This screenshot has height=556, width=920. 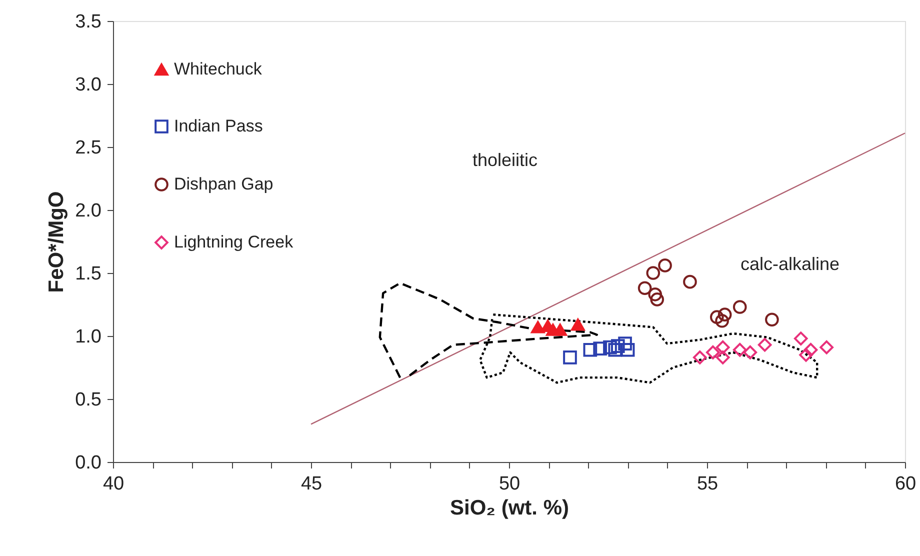 What do you see at coordinates (88, 274) in the screenshot?
I see `y-tick-label: 1.5` at bounding box center [88, 274].